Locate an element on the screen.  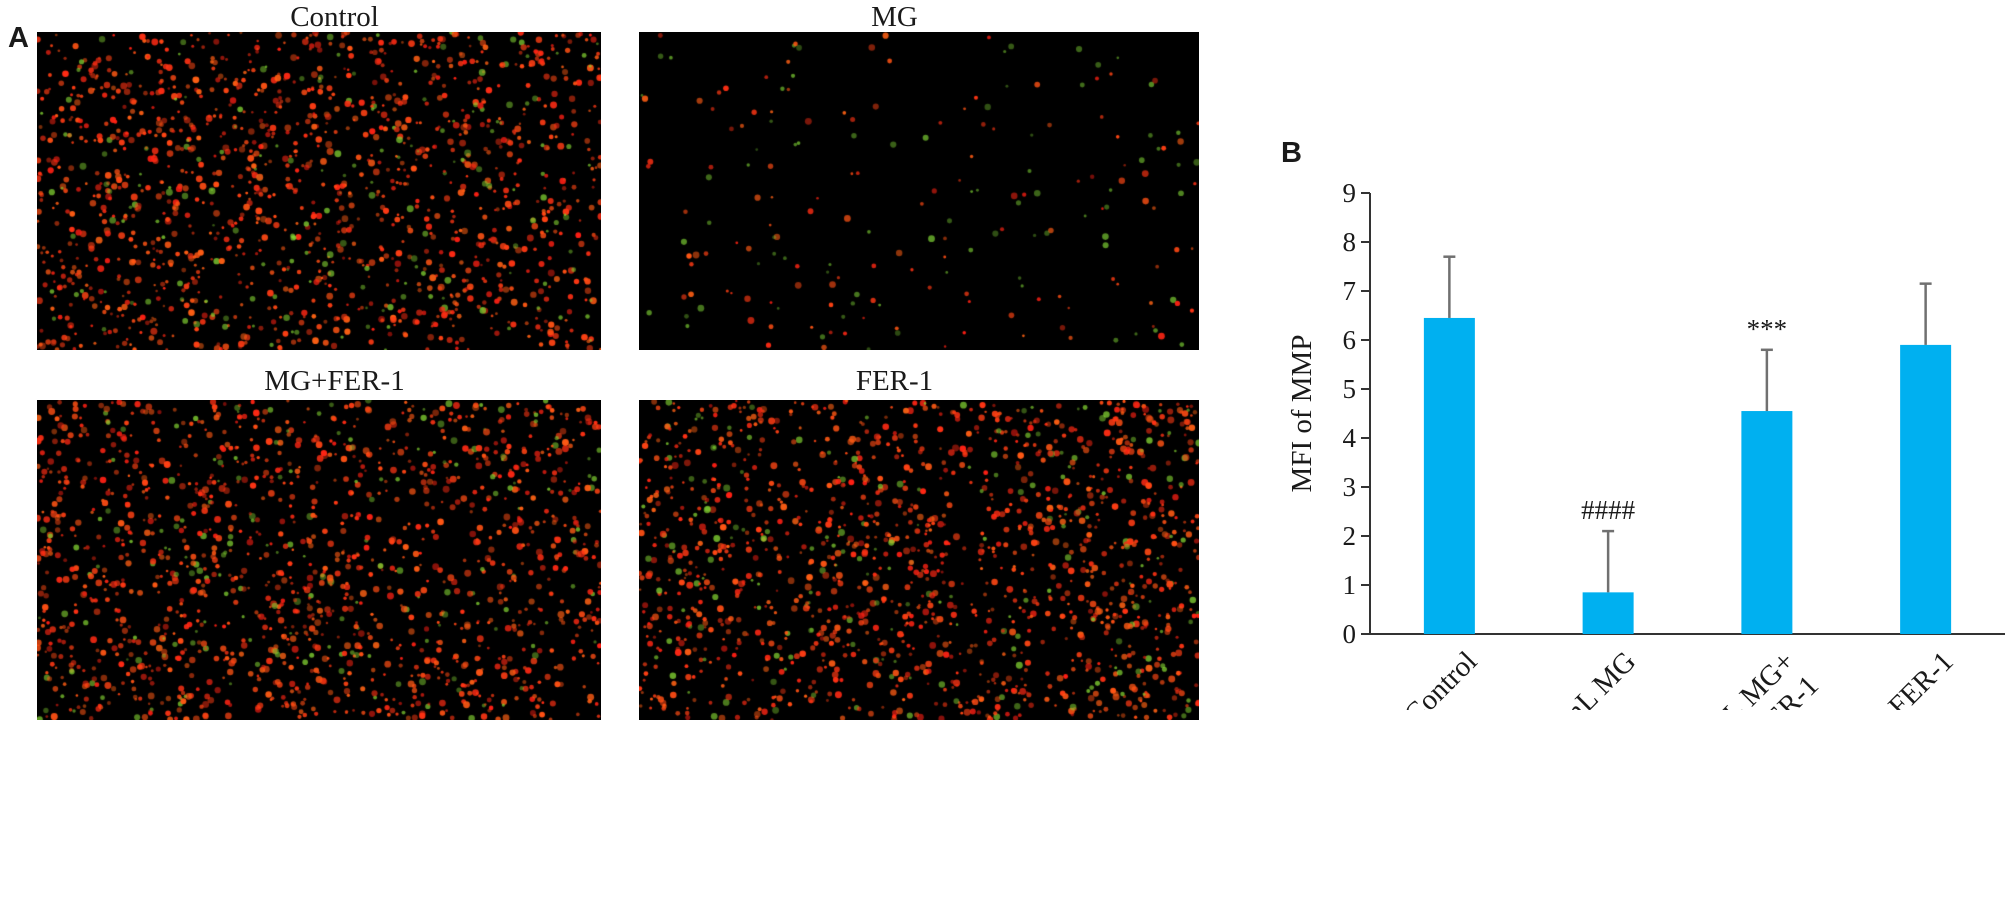
x-tick-label: Control is located at coordinates (1440, 677).